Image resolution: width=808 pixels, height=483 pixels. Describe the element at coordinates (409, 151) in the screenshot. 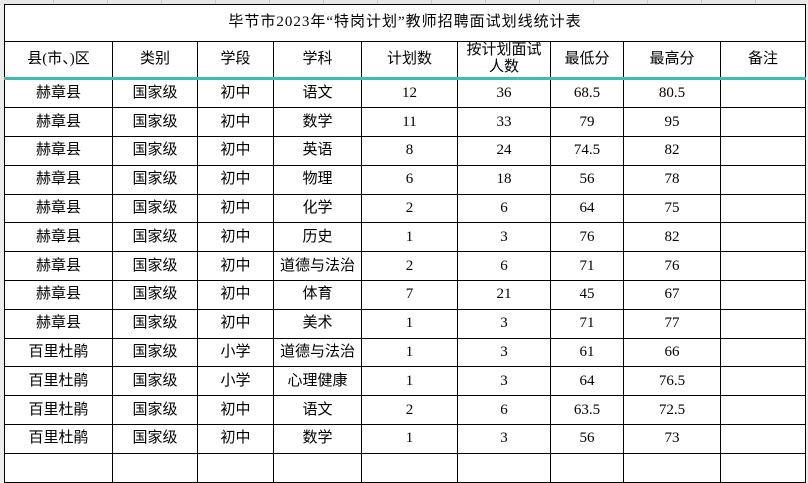

I see `cell-plan-count: 8` at that location.